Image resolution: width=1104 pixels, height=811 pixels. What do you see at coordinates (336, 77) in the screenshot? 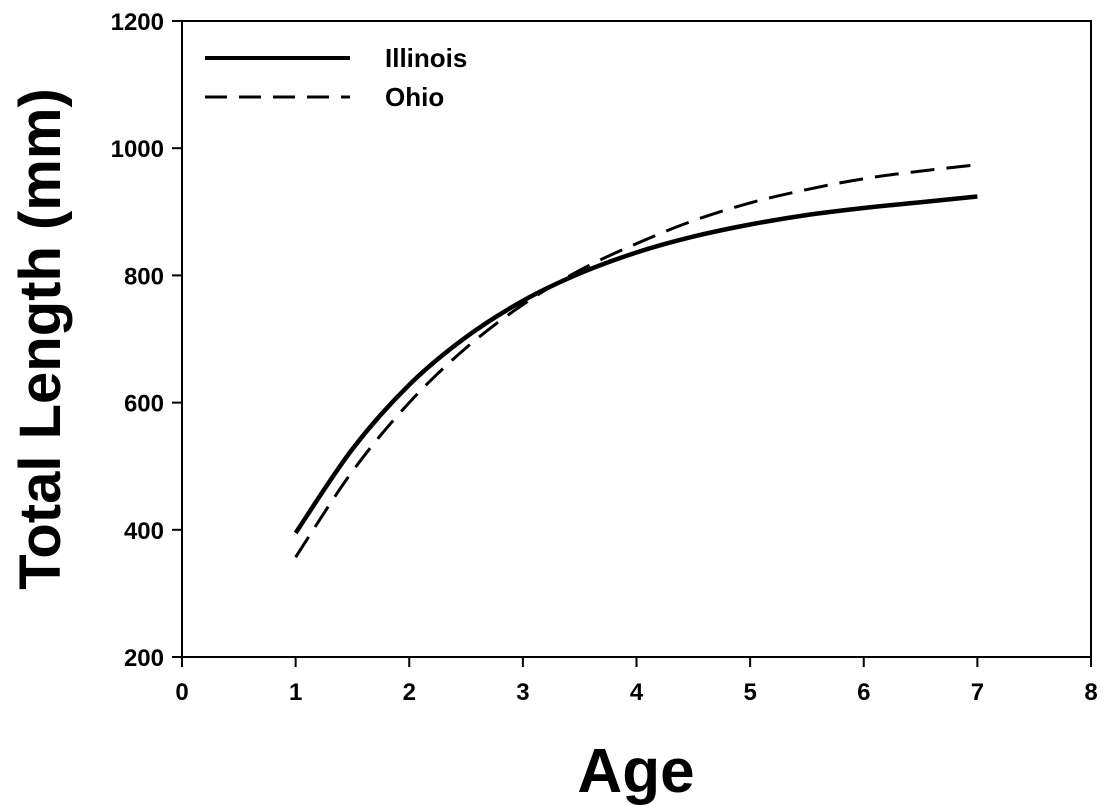
I see `legend: Illinois Ohio` at bounding box center [336, 77].